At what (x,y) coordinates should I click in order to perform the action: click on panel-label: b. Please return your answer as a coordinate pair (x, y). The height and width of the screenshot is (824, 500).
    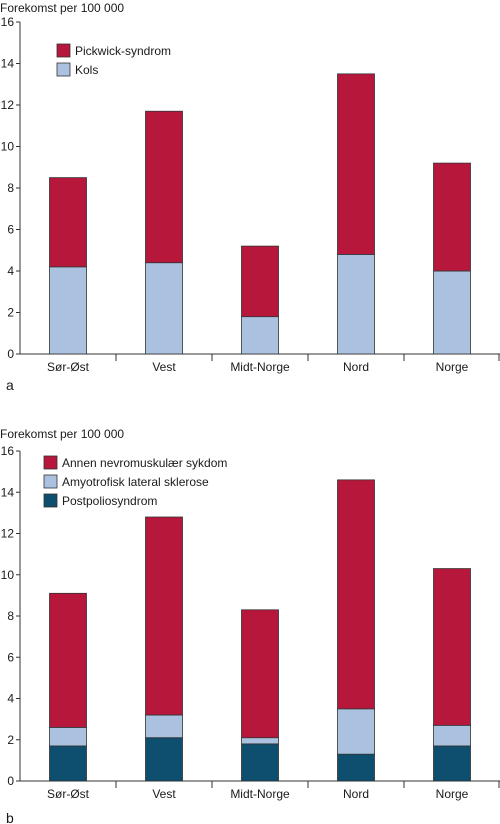
    Looking at the image, I should click on (10, 817).